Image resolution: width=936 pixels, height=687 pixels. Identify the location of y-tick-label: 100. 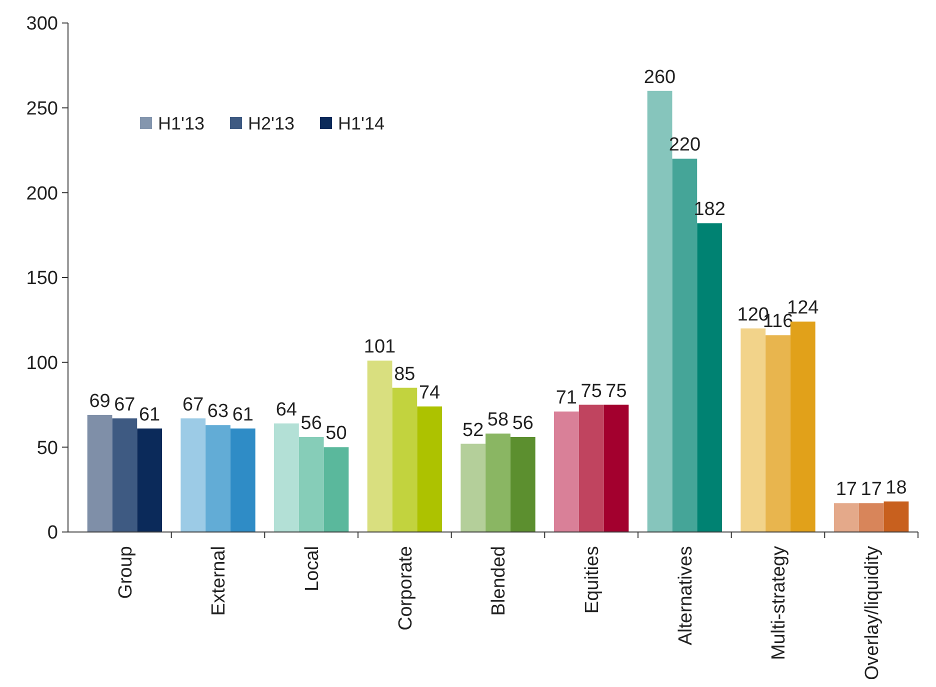
(42, 363).